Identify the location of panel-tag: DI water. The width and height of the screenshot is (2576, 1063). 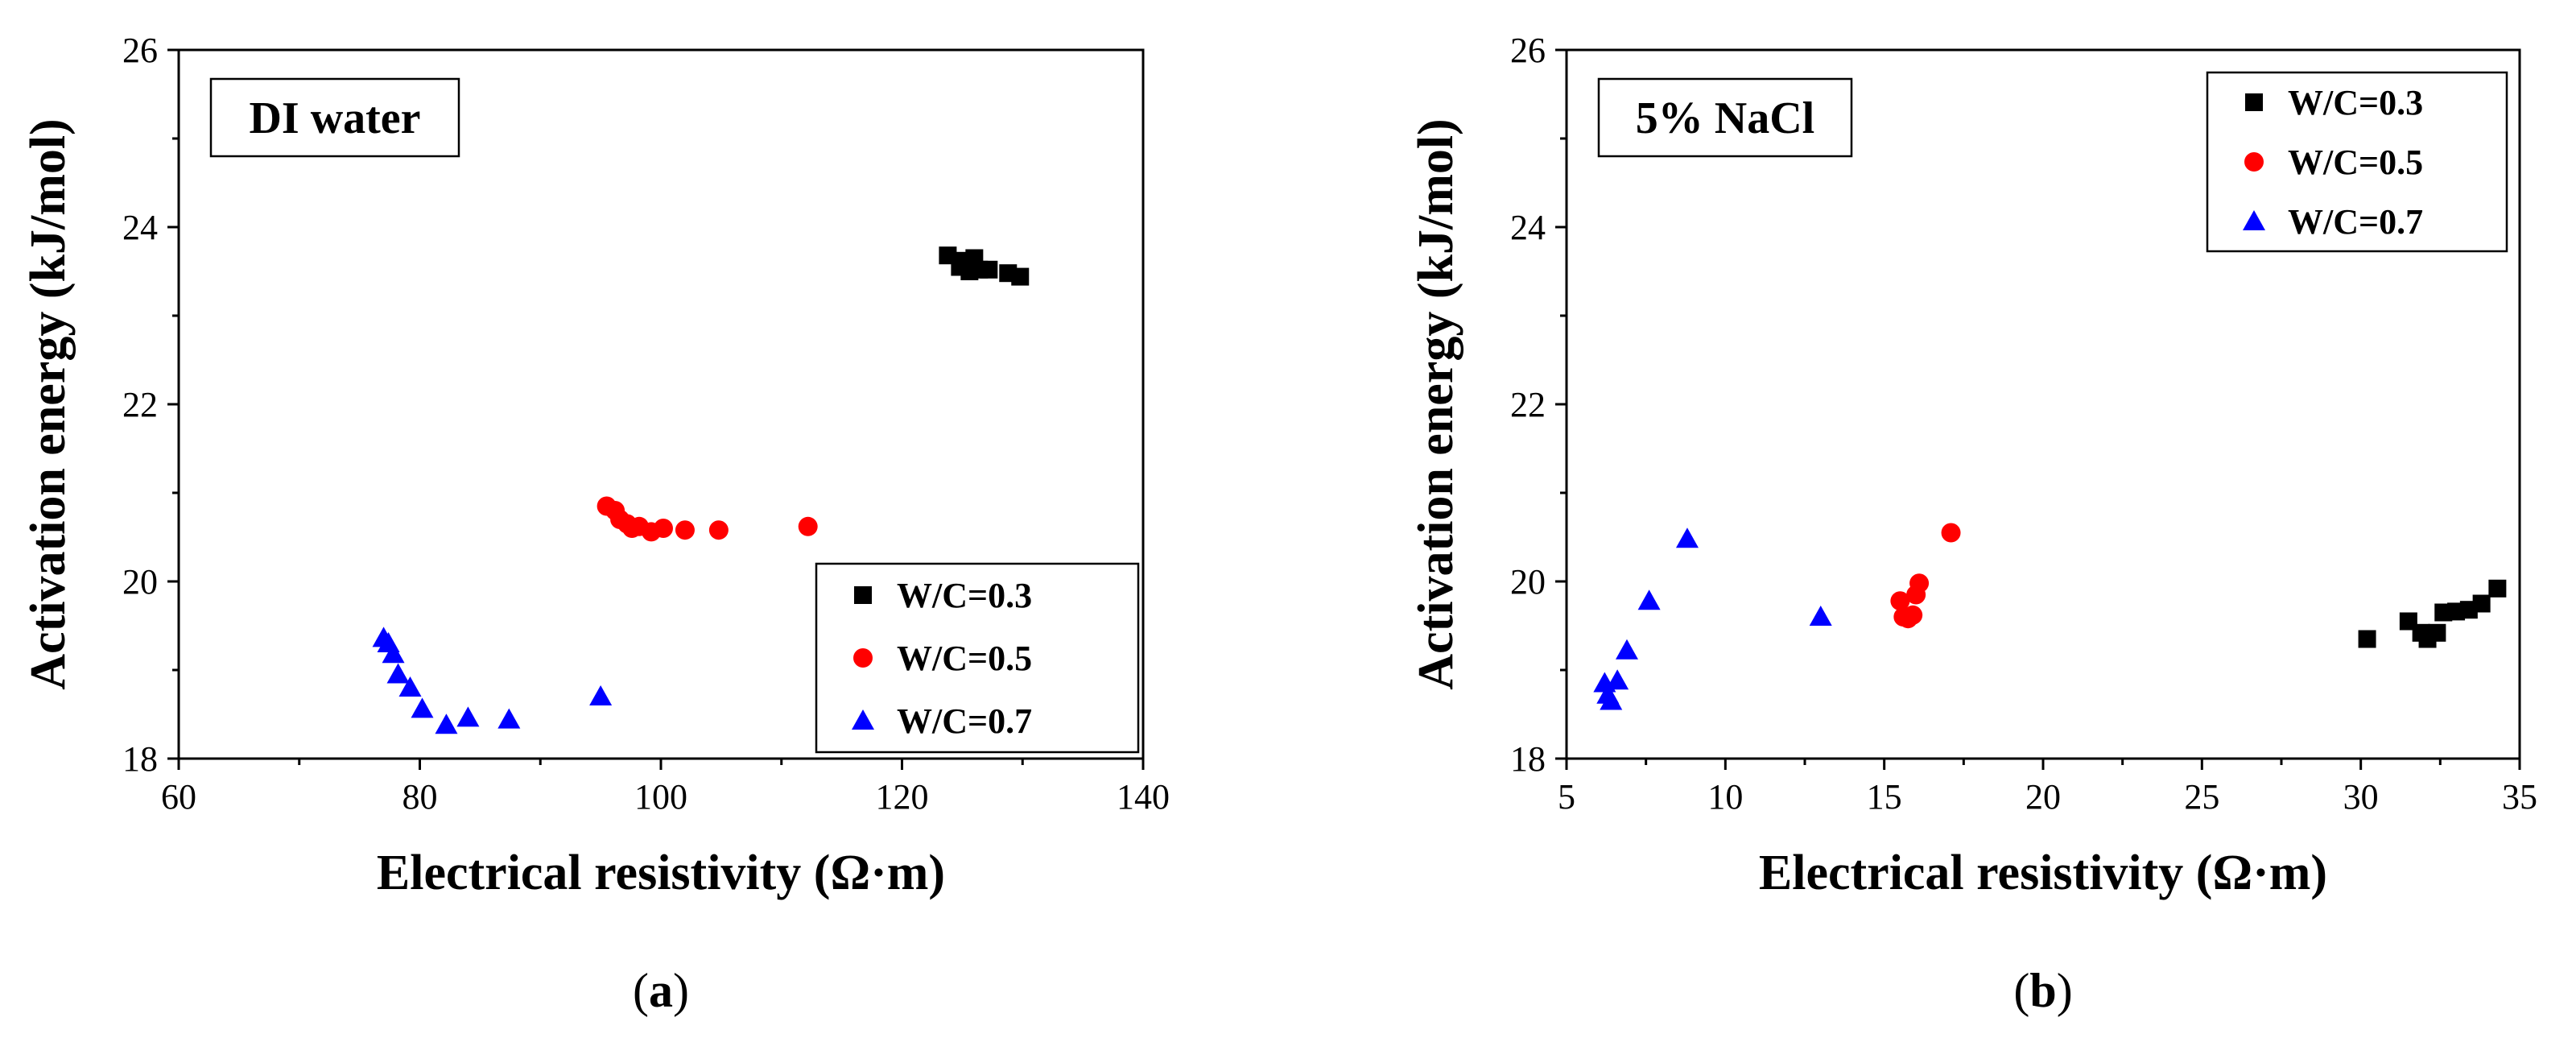
(334, 117).